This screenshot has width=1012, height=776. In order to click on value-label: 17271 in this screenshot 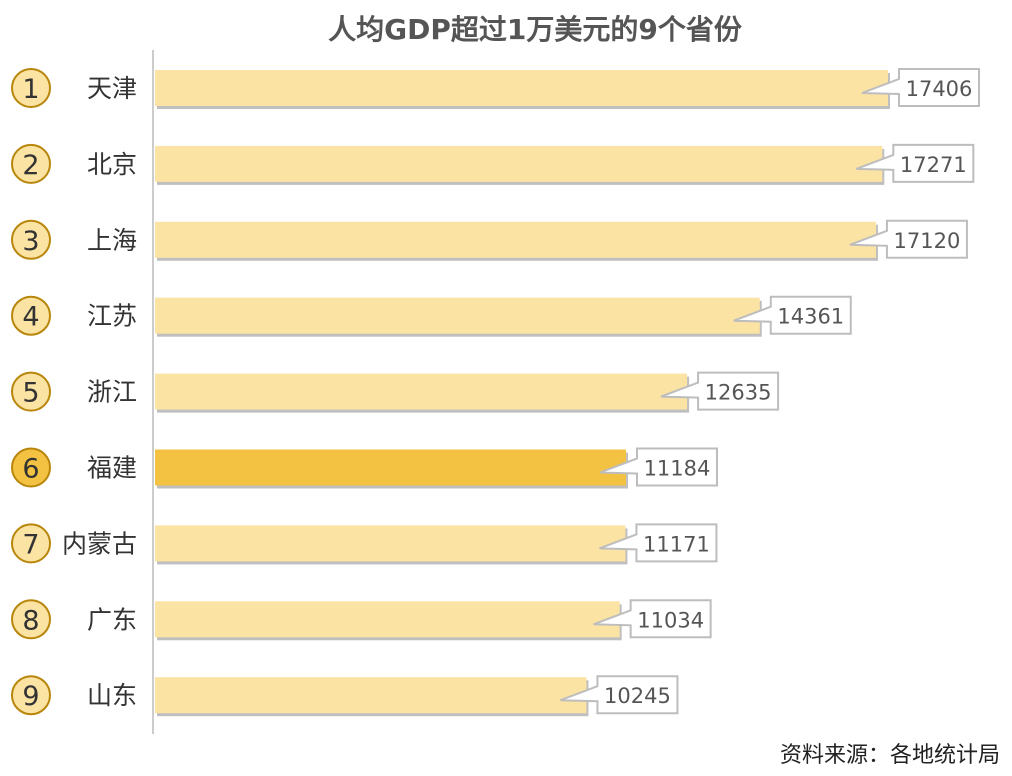, I will do `click(933, 165)`.